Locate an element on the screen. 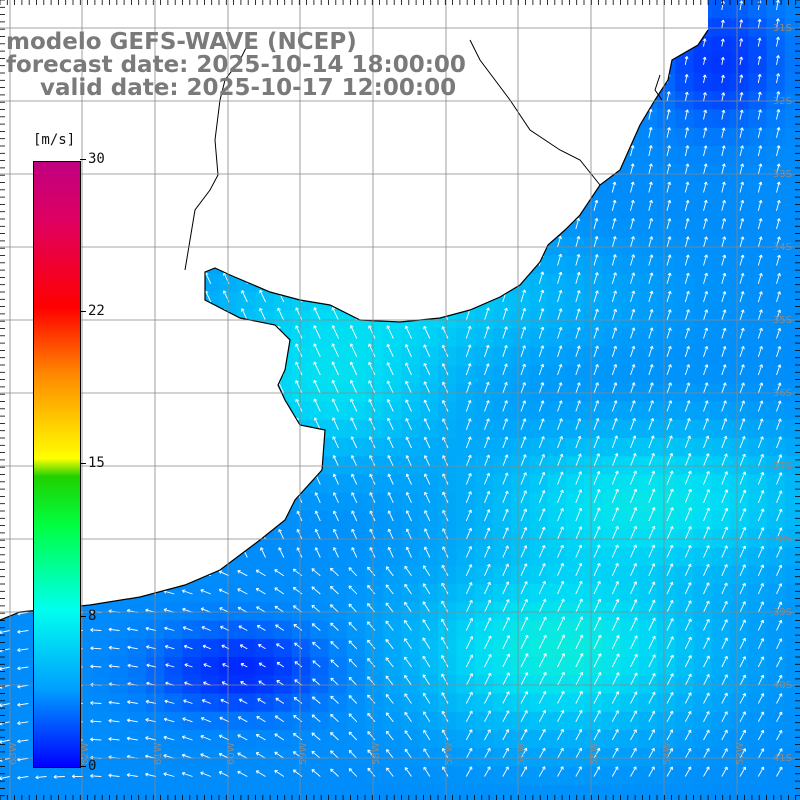  valid-date: valid date: 2025-10-17 12:00:00 is located at coordinates (248, 88).